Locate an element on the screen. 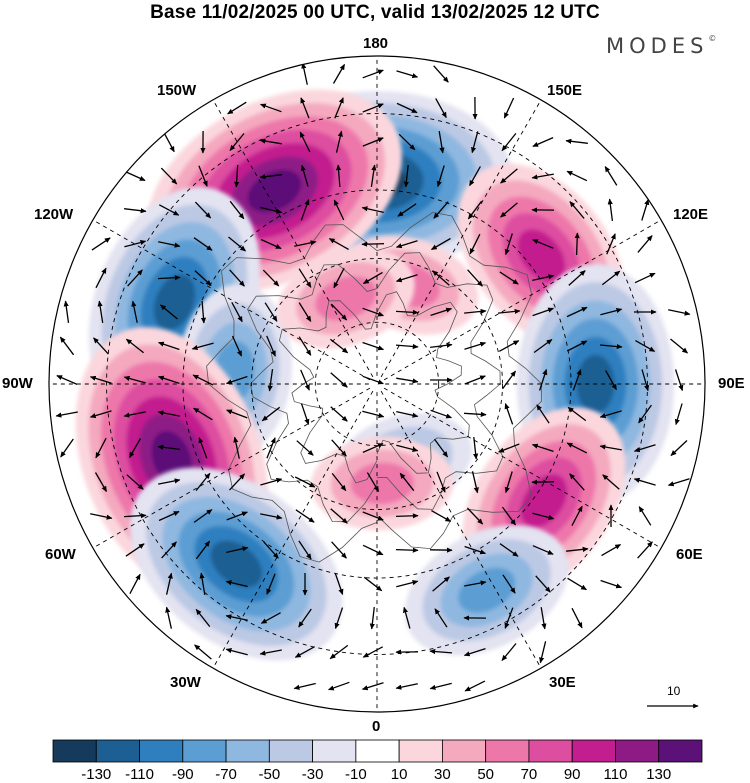 This screenshot has width=750, height=783. label-180: 180 is located at coordinates (376, 43).